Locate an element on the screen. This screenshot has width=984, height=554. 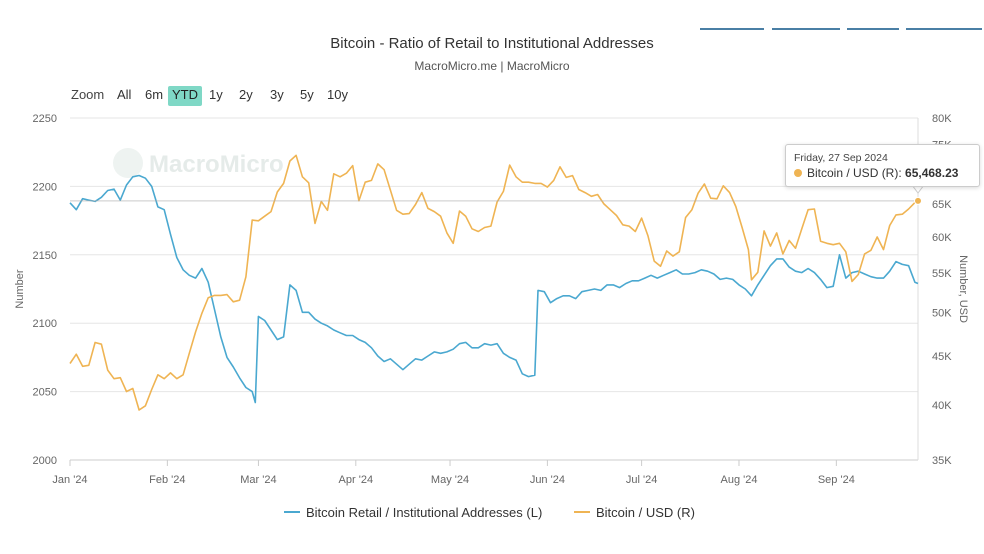
range-button-all: All is located at coordinates (124, 94).